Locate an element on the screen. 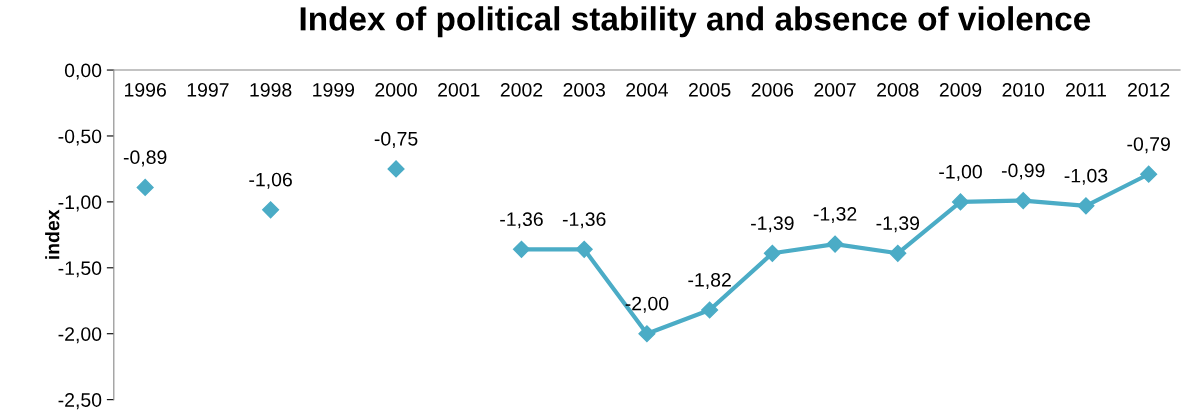  data-label: -1,82 is located at coordinates (709, 280).